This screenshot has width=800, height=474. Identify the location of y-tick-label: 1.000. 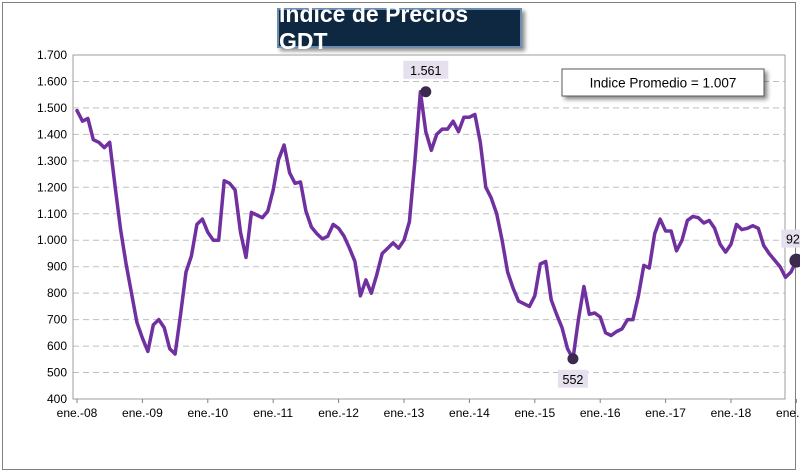
(52, 240).